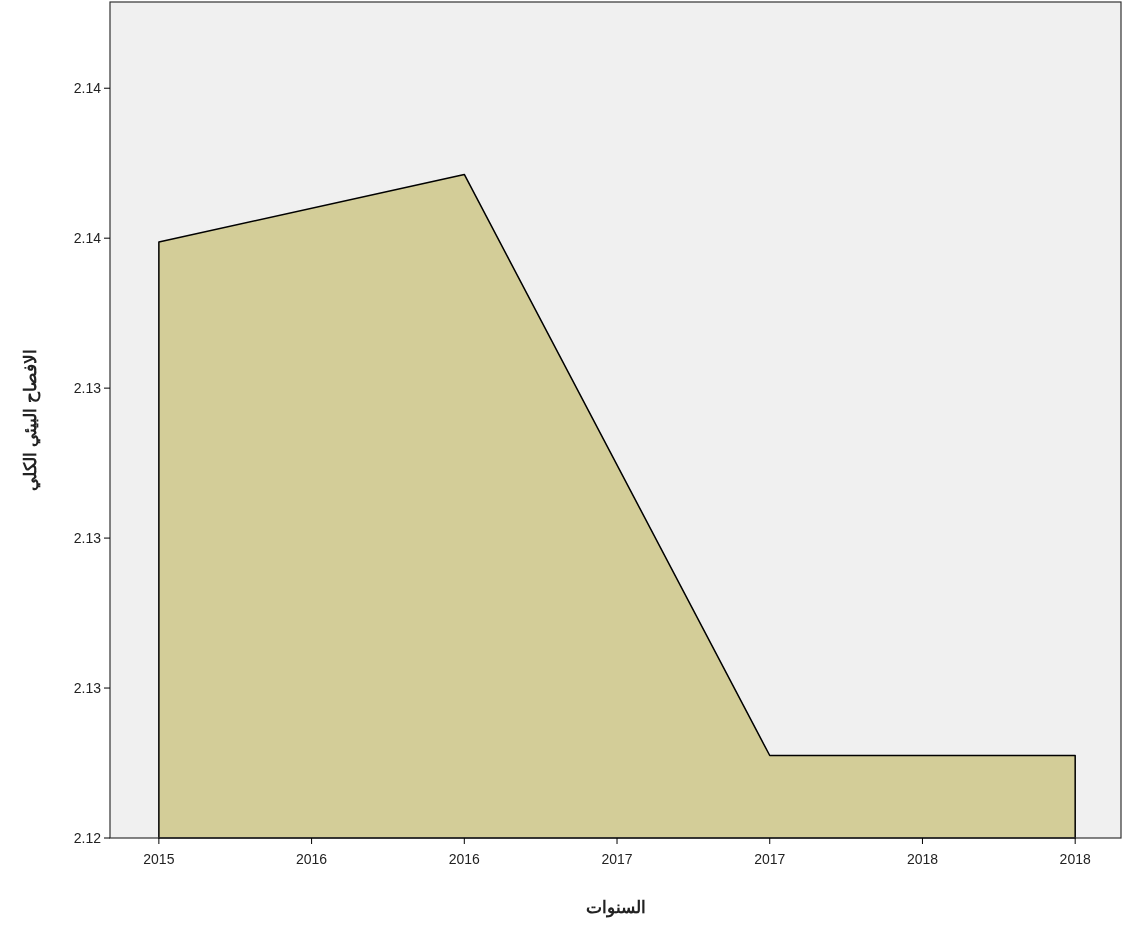  Describe the element at coordinates (615, 908) in the screenshot. I see `x-axis-title: السنوات` at that location.